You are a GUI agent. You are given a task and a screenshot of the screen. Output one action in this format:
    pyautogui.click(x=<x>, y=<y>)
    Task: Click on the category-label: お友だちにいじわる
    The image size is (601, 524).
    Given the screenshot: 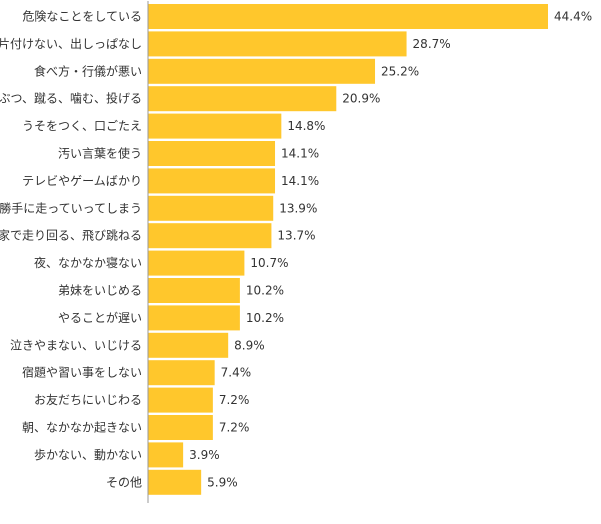 What is the action you would take?
    pyautogui.click(x=88, y=400)
    